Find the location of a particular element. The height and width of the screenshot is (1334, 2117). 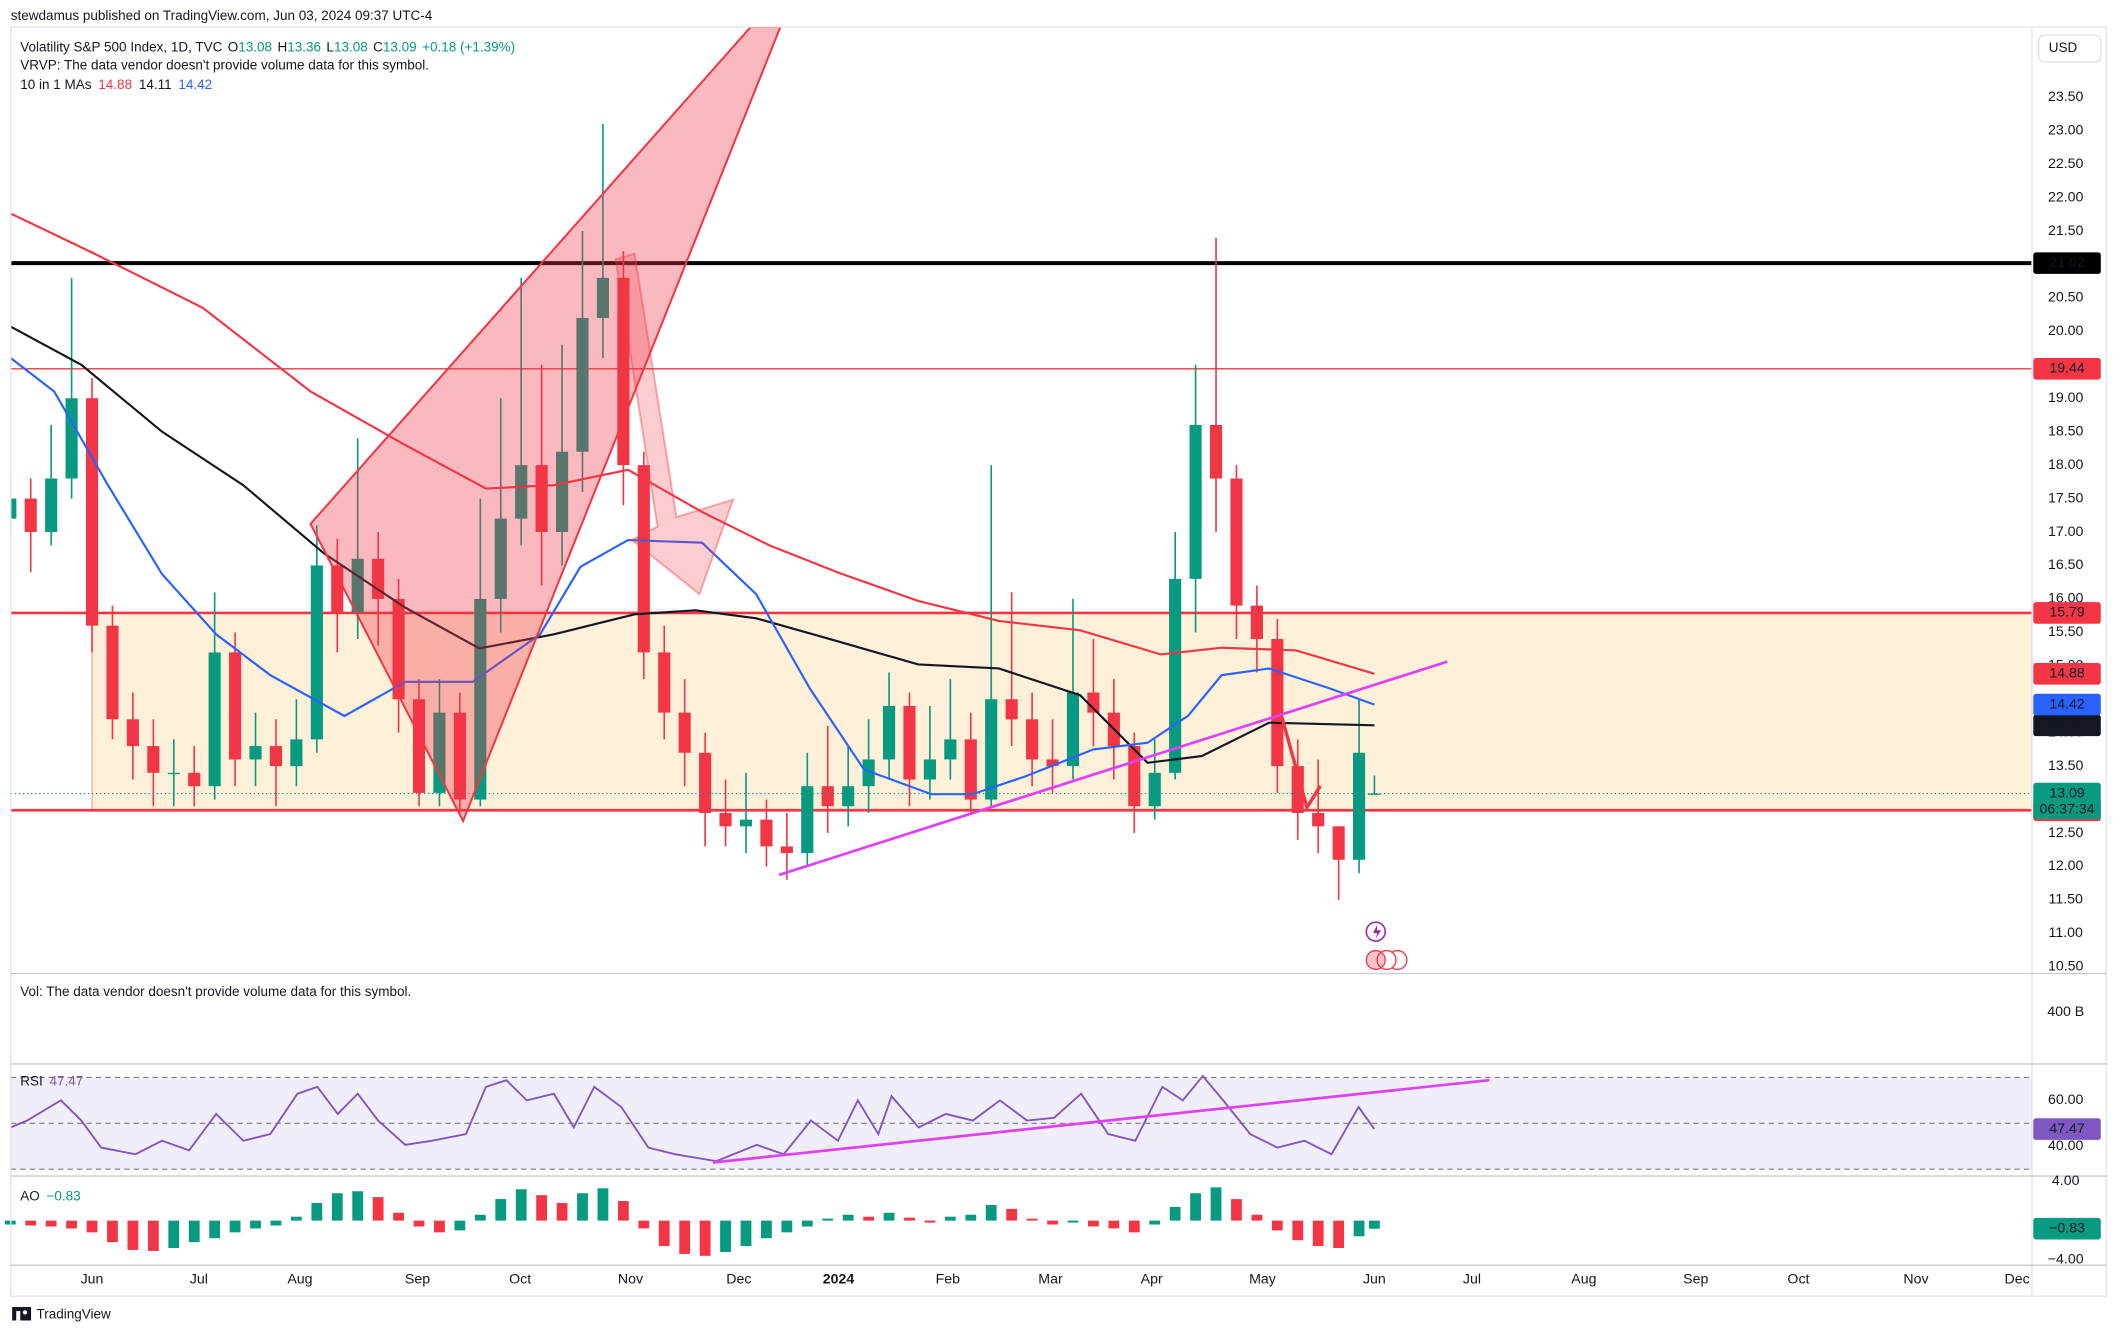

price-label: 19.44 is located at coordinates (2067, 369).